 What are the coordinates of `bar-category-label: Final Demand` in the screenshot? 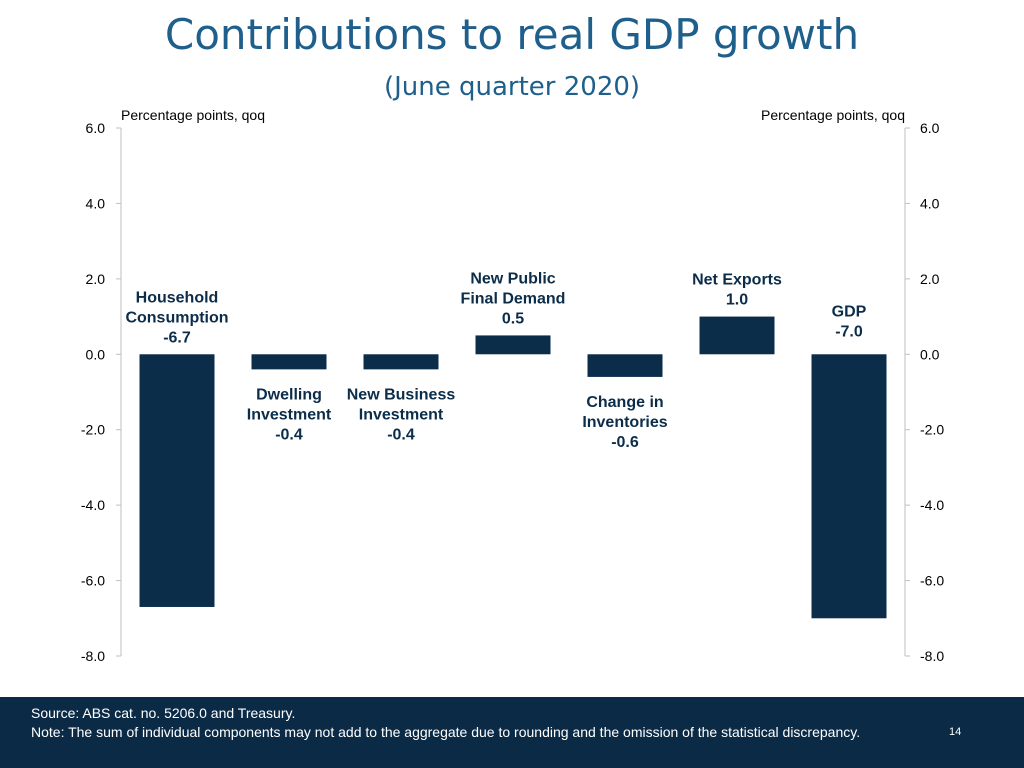 It's located at (513, 298).